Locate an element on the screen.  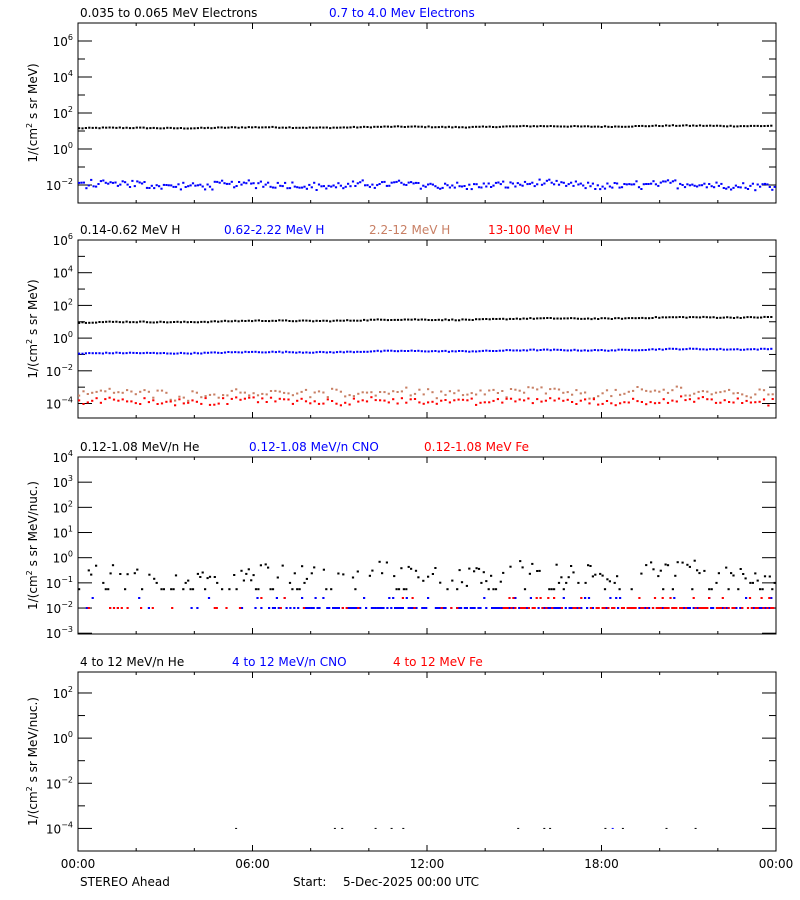
legend-entry: 13-100 MeV H is located at coordinates (530, 230).